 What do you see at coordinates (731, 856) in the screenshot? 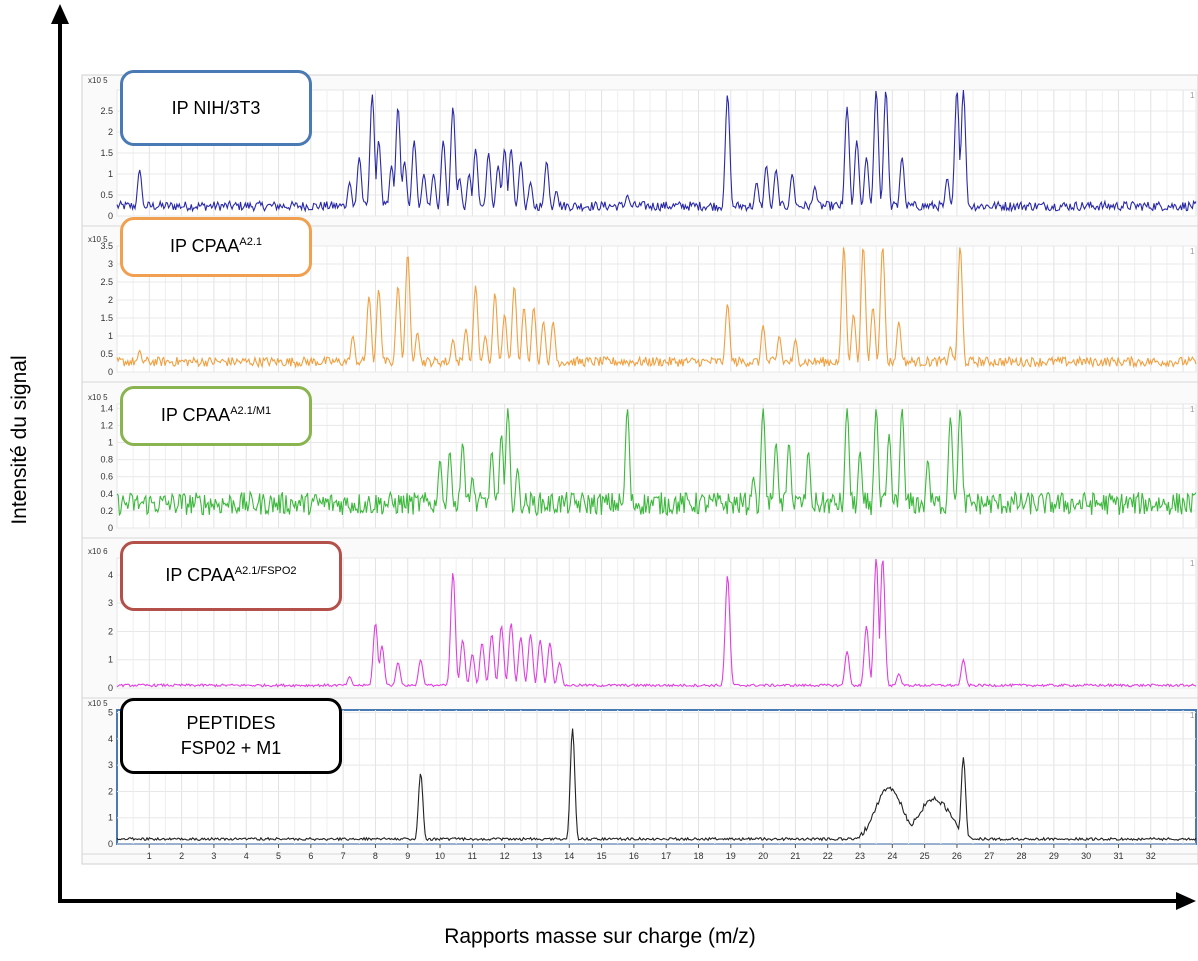
I see `x-tick-label: 19` at bounding box center [731, 856].